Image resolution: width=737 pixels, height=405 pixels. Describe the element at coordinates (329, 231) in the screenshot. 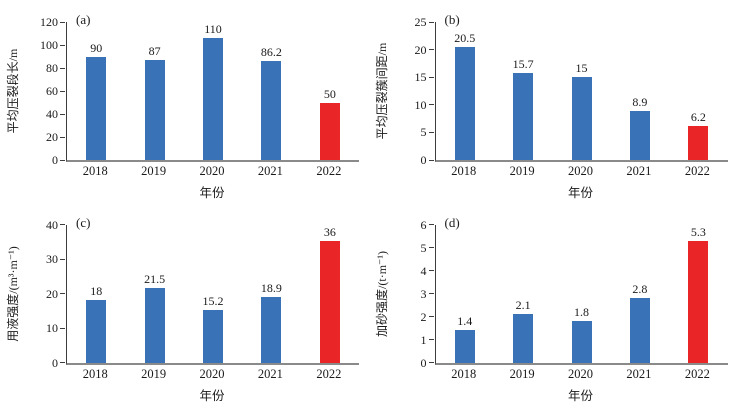

I see `bar-value-label: 36` at that location.